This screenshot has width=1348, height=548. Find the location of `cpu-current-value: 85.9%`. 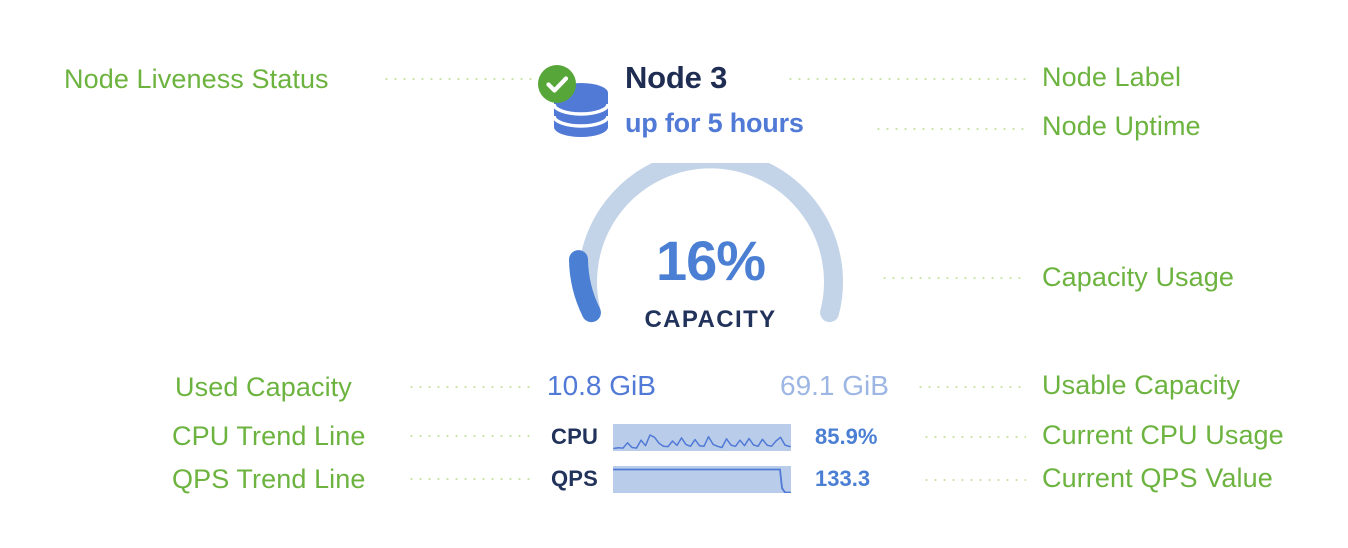

cpu-current-value: 85.9% is located at coordinates (846, 436).